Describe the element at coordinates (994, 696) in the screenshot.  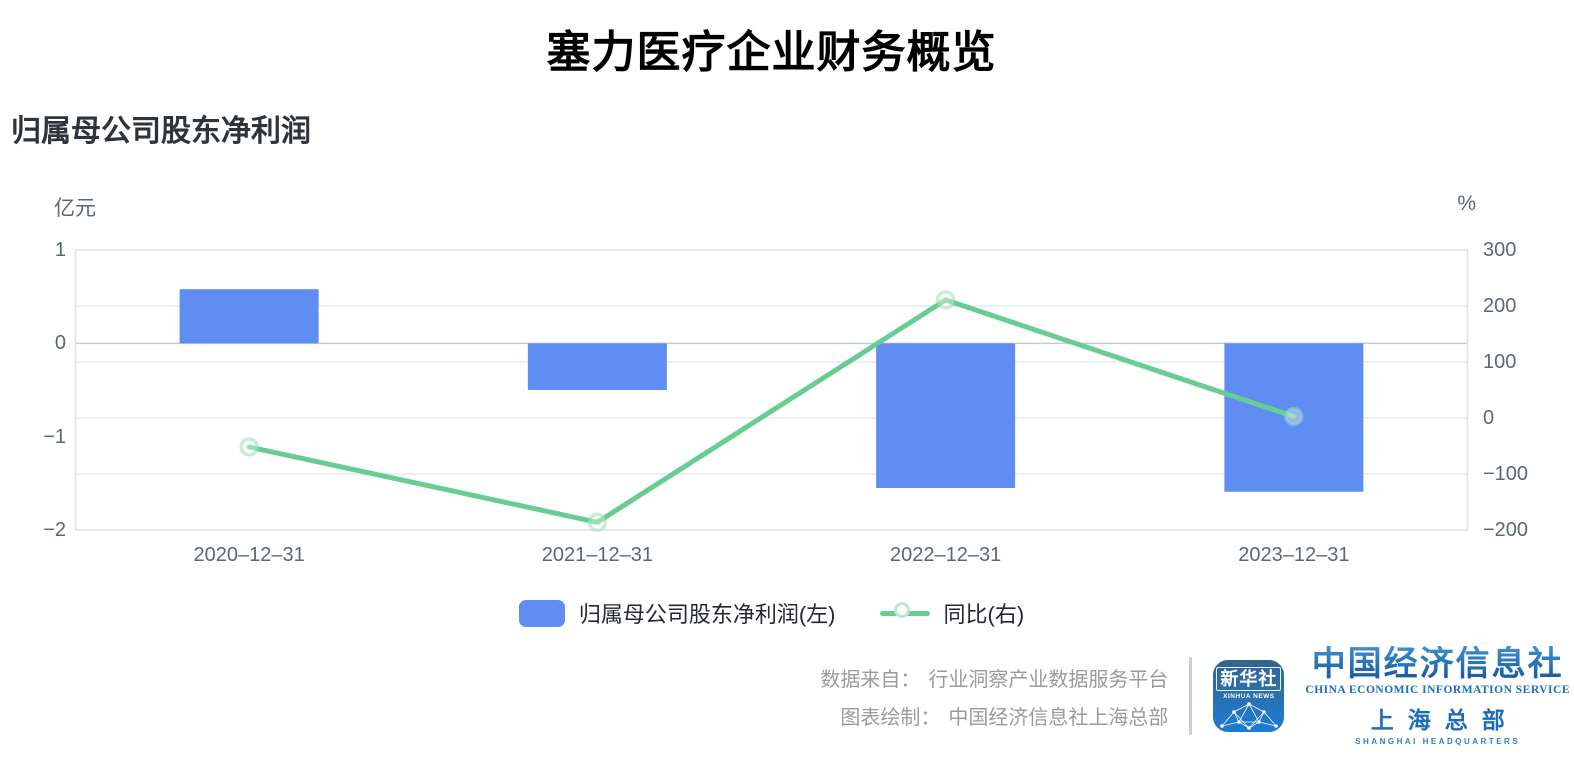
I see `source-block: 数据来自： 行业洞察产业数据服务平台 图表绘制： 中国经济信息社上海总部` at that location.